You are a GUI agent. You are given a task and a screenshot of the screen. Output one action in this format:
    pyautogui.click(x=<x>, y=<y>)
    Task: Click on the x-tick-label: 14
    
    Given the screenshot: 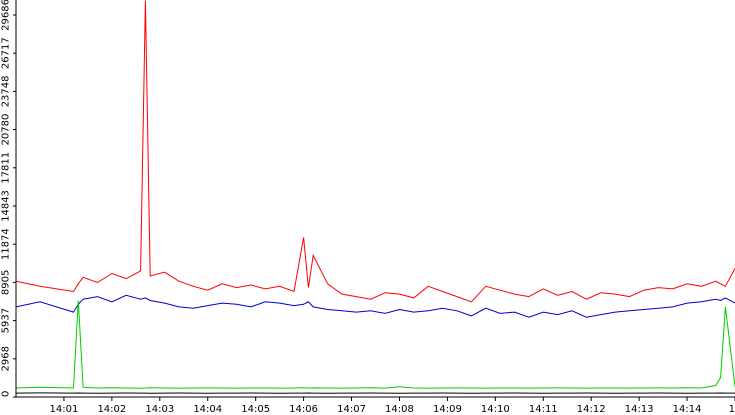 What is the action you would take?
    pyautogui.click(x=732, y=409)
    